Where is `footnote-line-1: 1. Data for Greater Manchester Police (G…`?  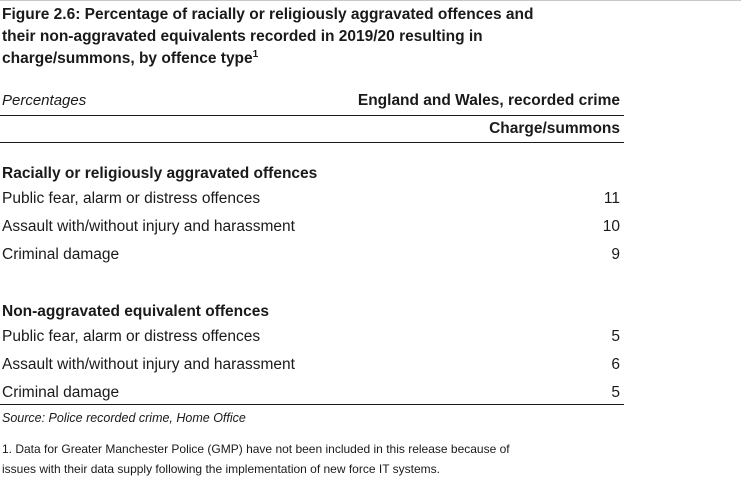 footnote-line-1: 1. Data for Greater Manchester Police (G… is located at coordinates (256, 449).